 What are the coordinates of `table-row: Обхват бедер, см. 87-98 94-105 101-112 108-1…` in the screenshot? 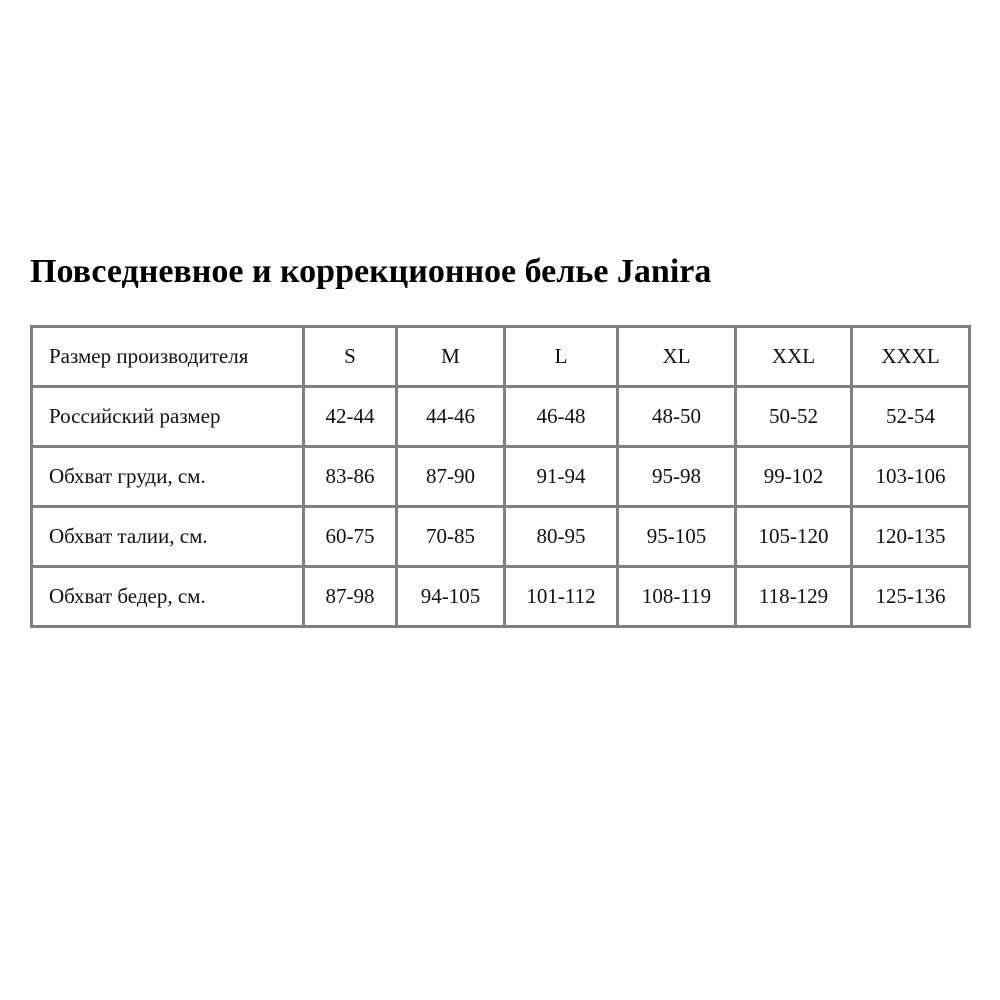 It's located at (500, 596).